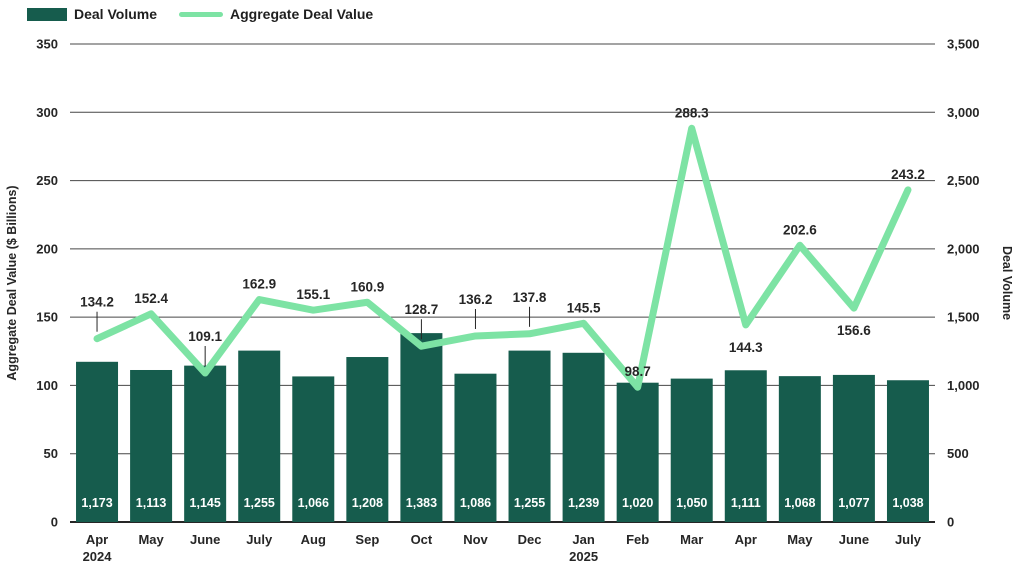 This screenshot has width=1024, height=578. Describe the element at coordinates (47, 317) in the screenshot. I see `left-axis-tick: 150` at that location.